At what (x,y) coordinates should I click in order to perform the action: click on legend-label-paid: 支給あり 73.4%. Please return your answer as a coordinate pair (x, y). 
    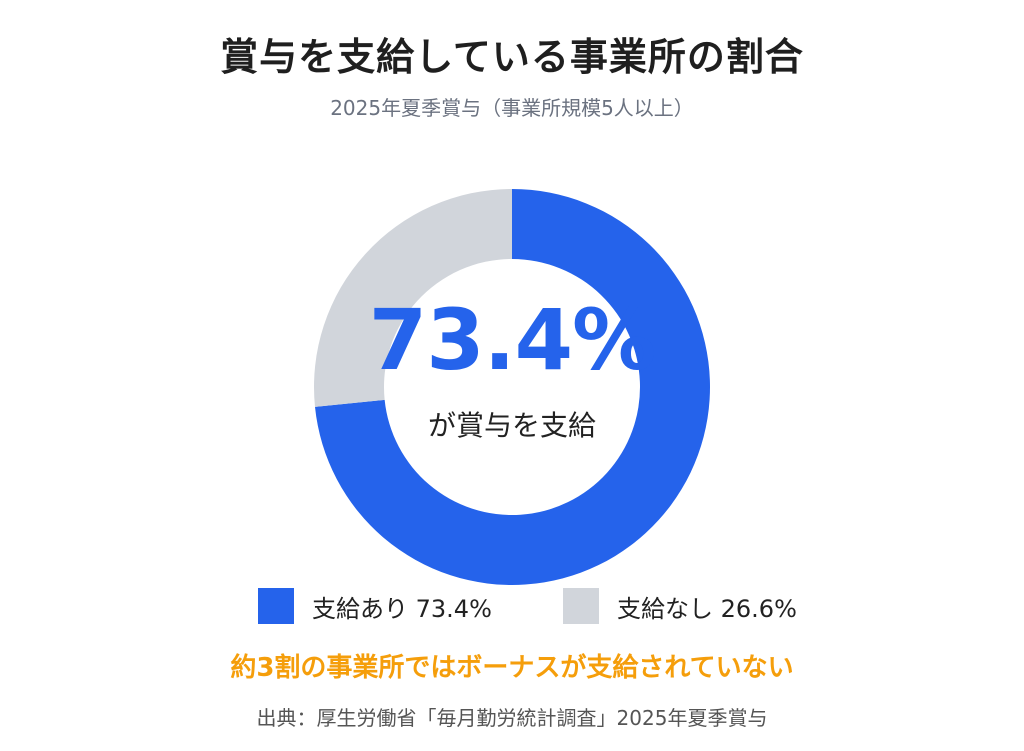
    Looking at the image, I should click on (402, 608).